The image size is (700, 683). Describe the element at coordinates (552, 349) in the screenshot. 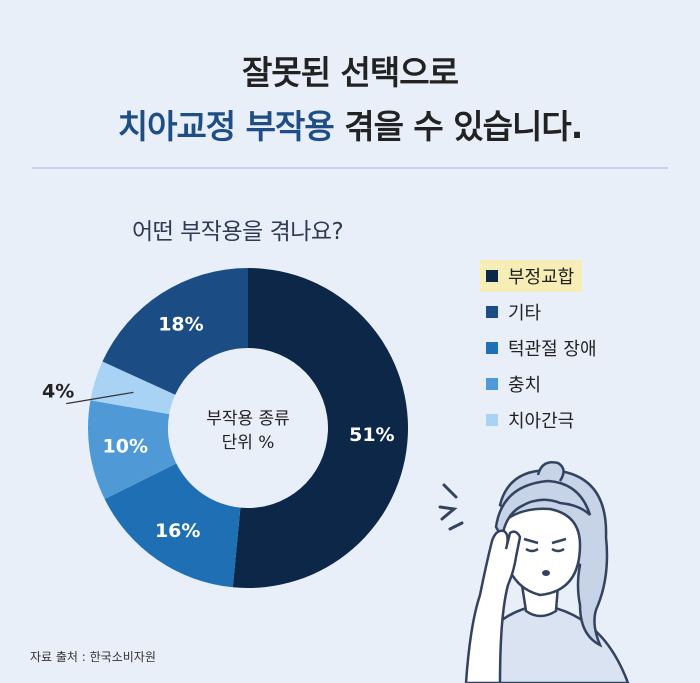

I see `legend-label: 턱관절 장애` at that location.